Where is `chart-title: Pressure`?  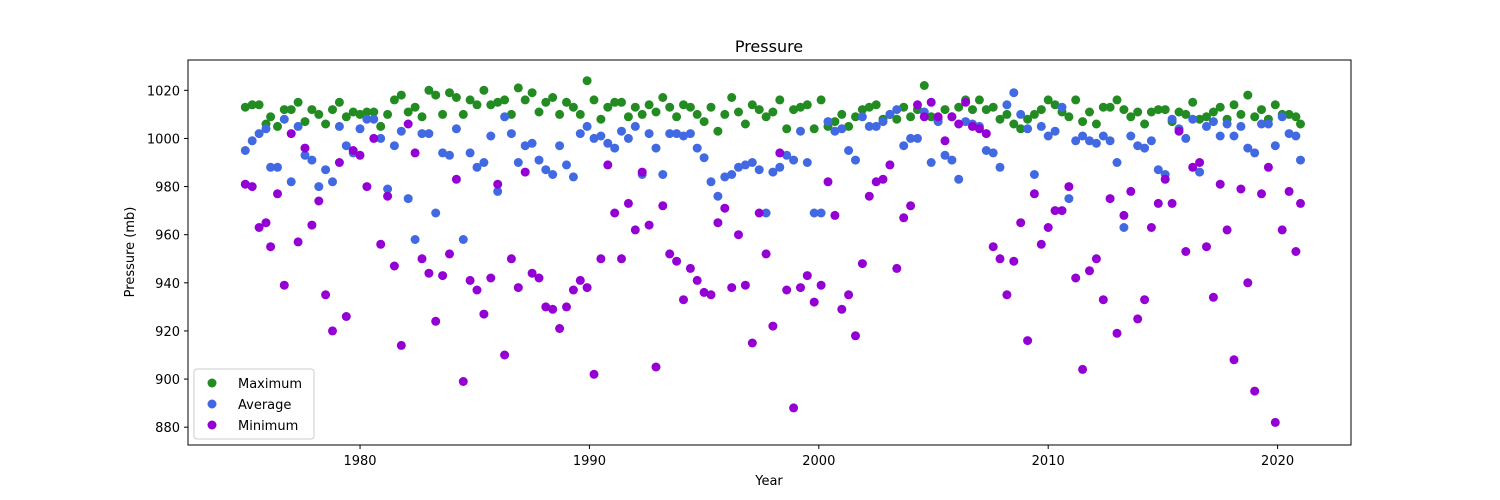
chart-title: Pressure is located at coordinates (769, 46).